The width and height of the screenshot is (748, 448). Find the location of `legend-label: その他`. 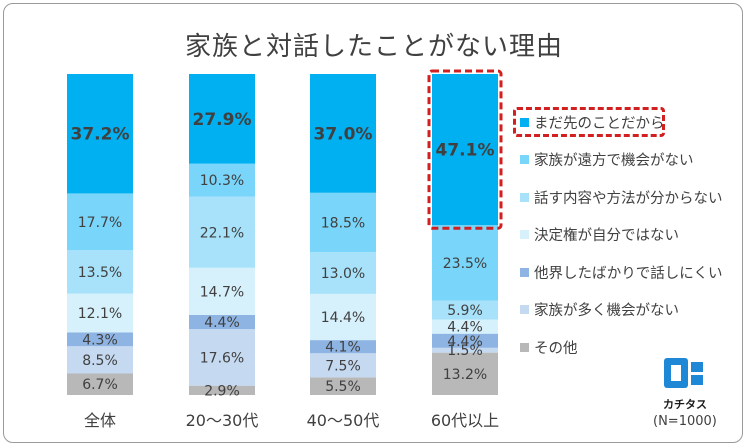

legend-label: その他 is located at coordinates (556, 348).